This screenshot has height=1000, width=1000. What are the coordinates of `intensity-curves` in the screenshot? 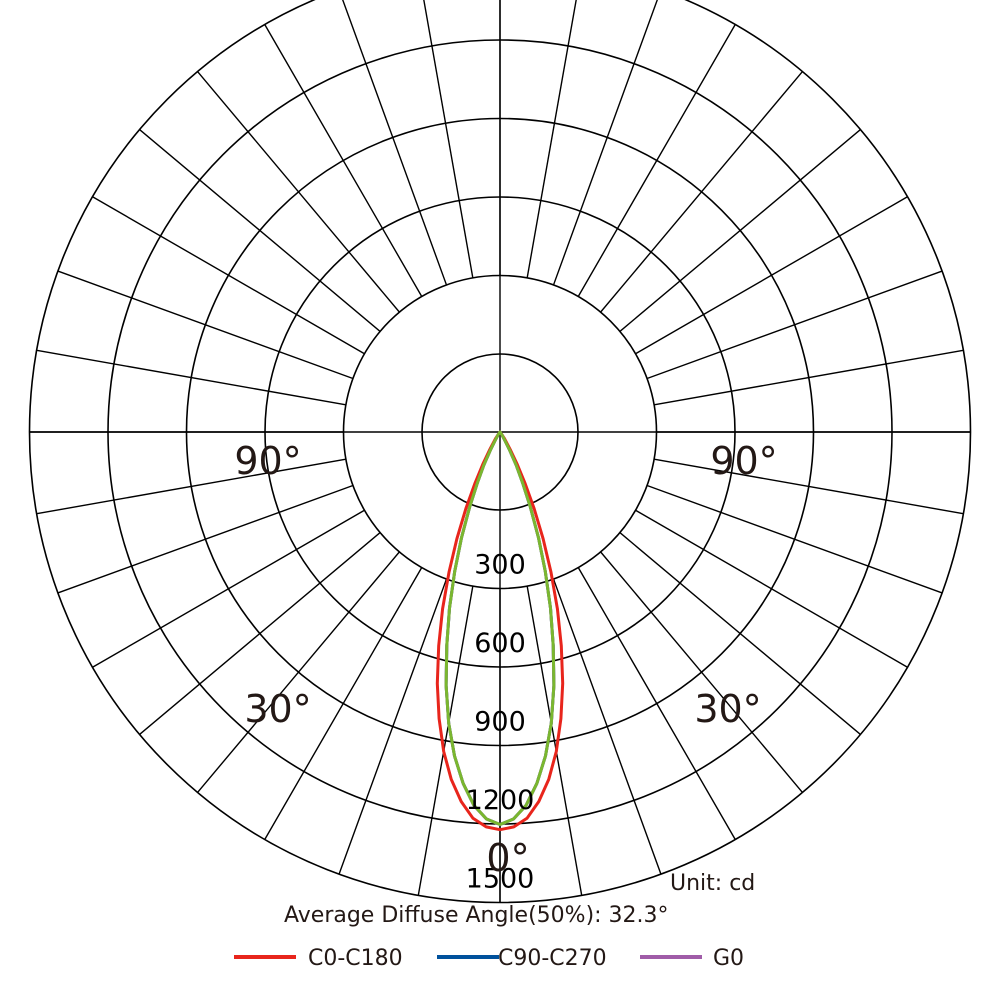 It's located at (500, 631).